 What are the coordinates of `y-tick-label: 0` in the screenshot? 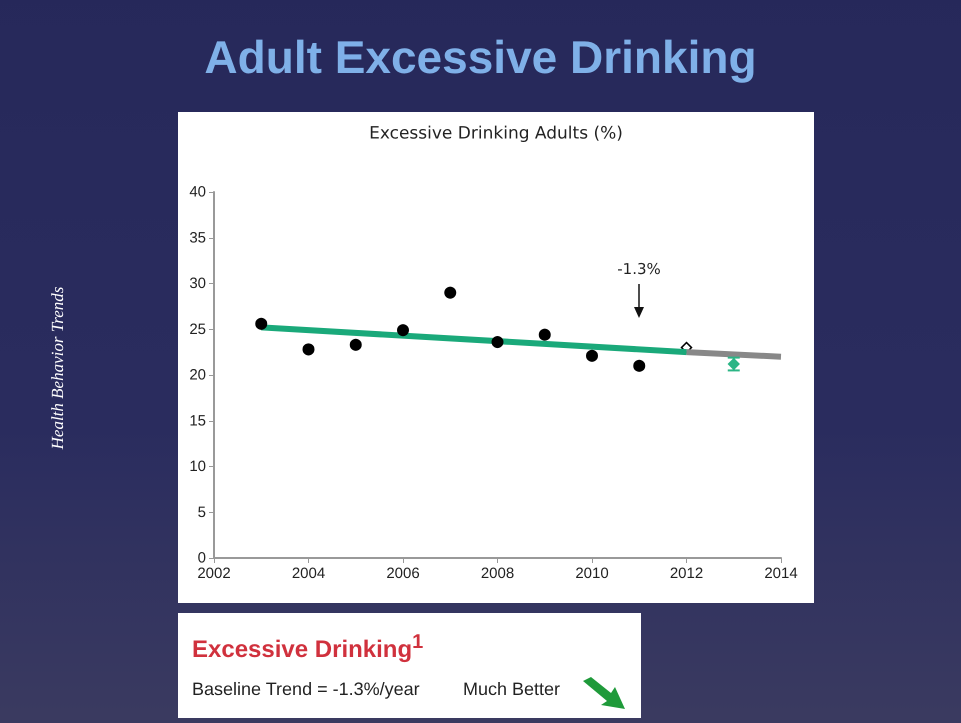 It's located at (202, 558).